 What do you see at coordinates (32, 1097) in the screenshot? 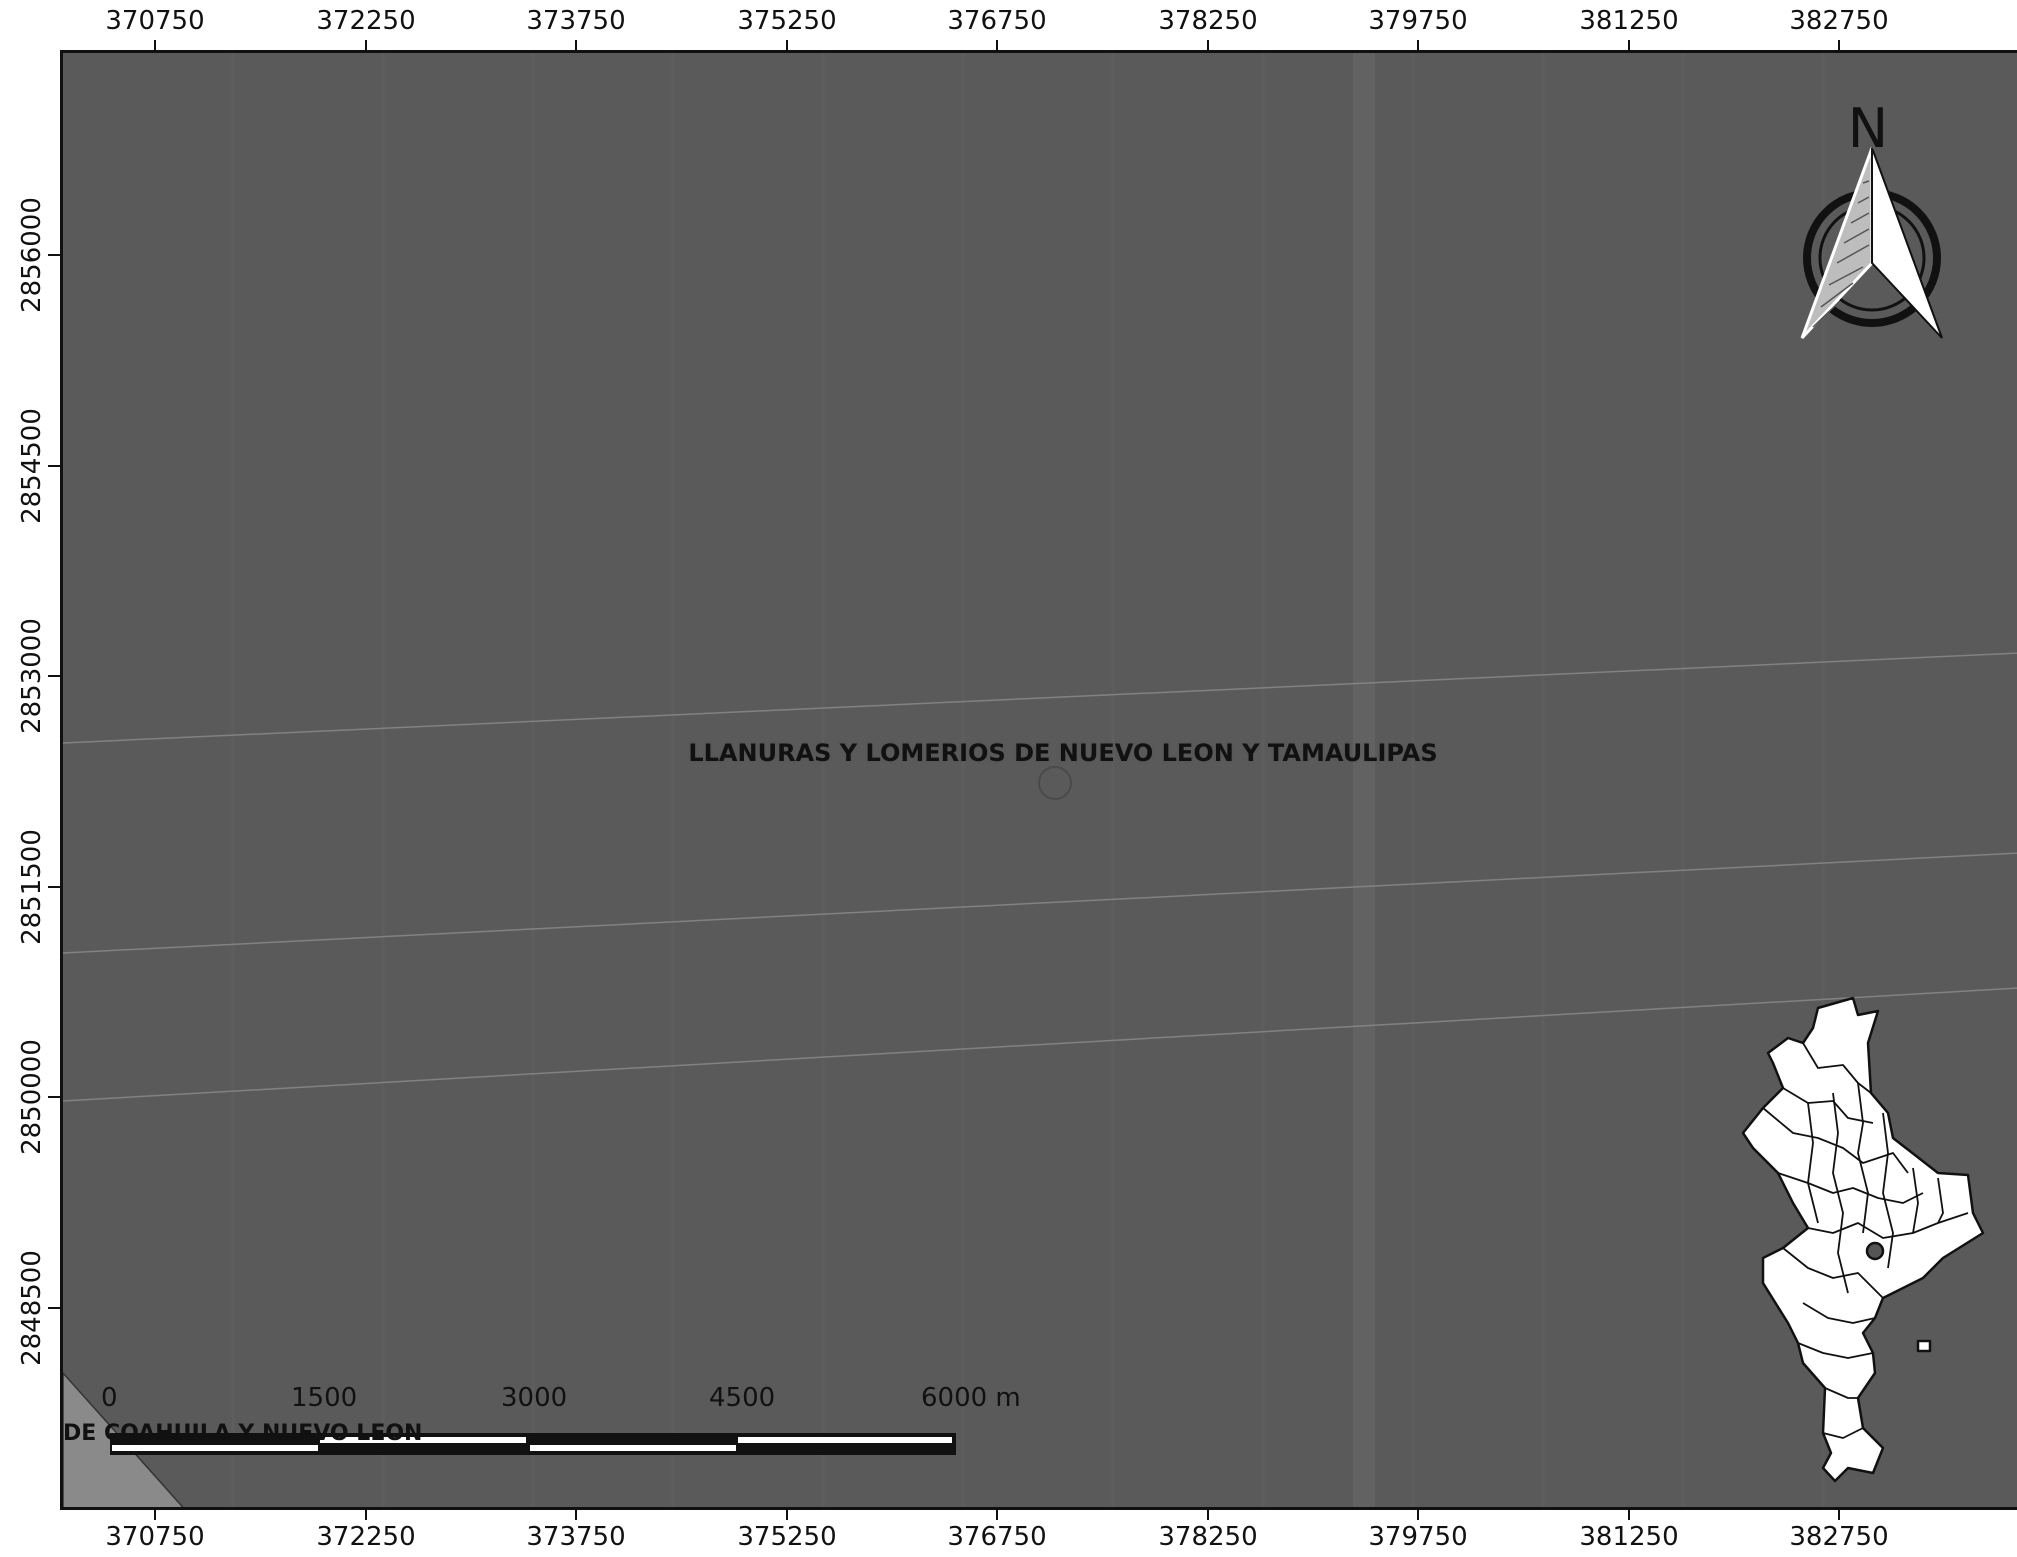
I see `y-tick-left: 2850000` at bounding box center [32, 1097].